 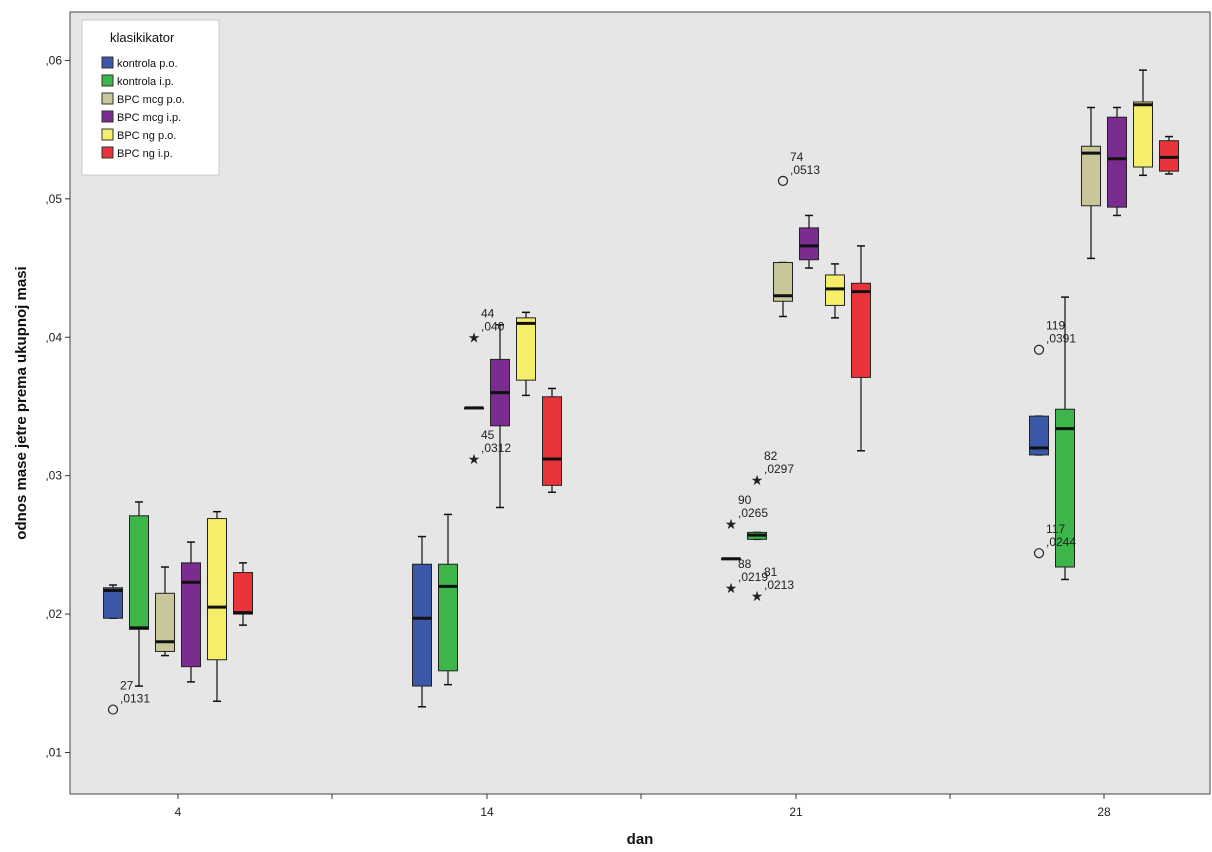 What do you see at coordinates (178, 812) in the screenshot?
I see `x-tick-label: 4` at bounding box center [178, 812].